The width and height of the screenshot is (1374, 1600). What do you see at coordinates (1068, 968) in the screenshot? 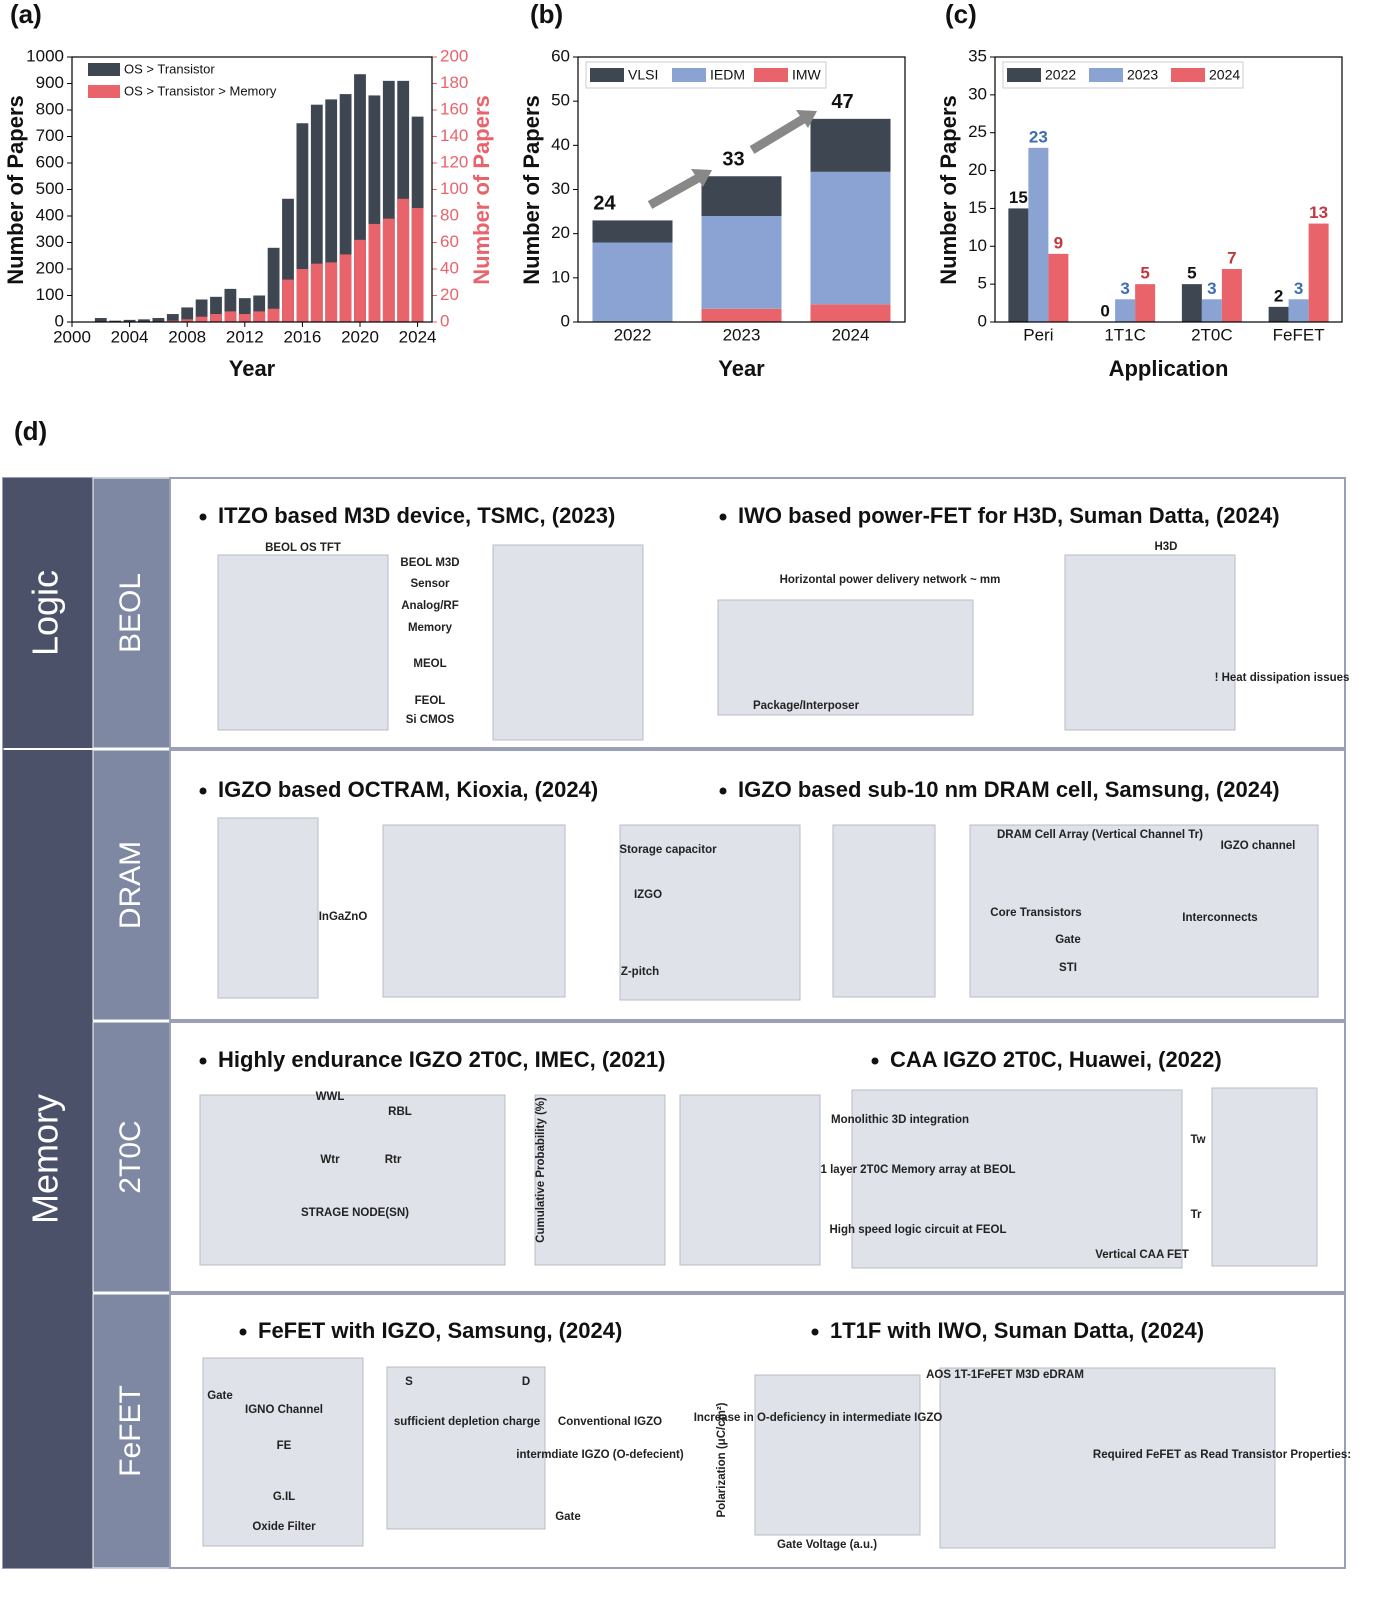
I see `image-label: STI` at bounding box center [1068, 968].